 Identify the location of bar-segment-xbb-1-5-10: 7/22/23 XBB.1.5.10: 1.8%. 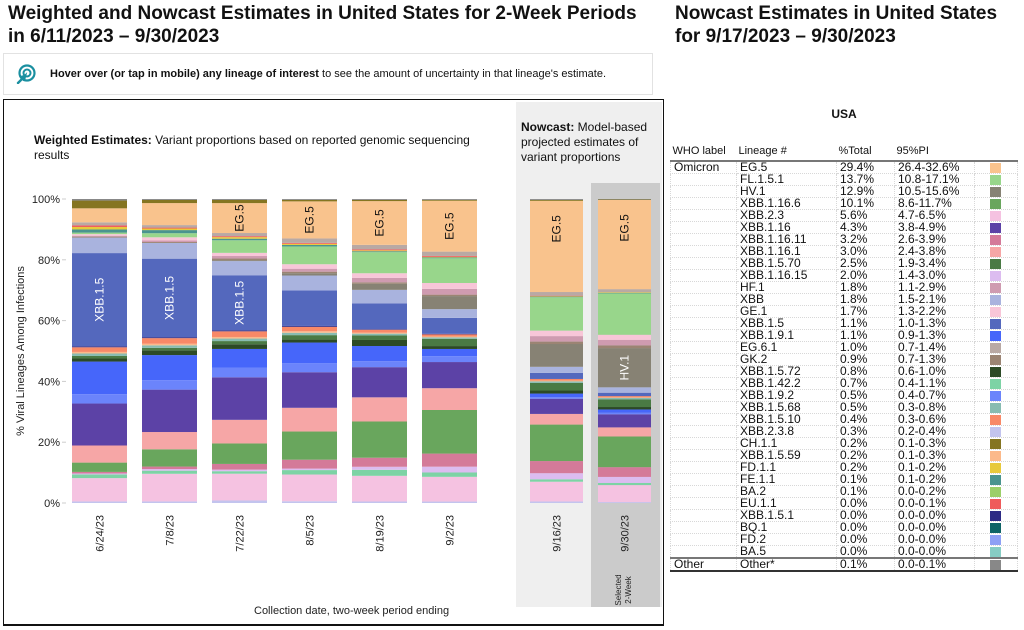
(239, 334).